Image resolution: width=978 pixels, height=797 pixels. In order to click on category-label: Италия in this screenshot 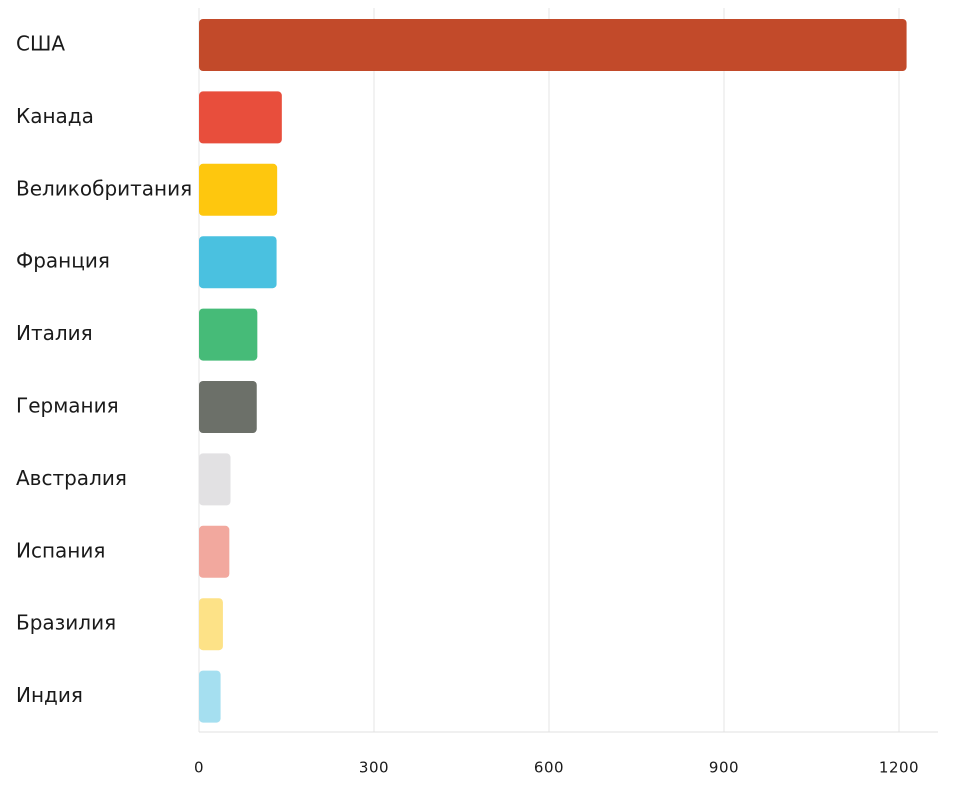, I will do `click(54, 333)`.